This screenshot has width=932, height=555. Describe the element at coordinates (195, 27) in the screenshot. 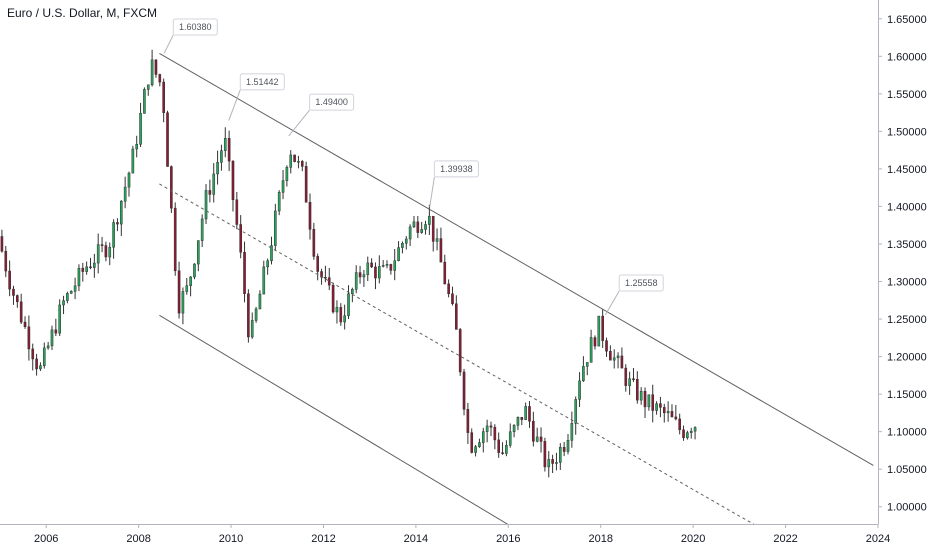

I see `callout-box` at that location.